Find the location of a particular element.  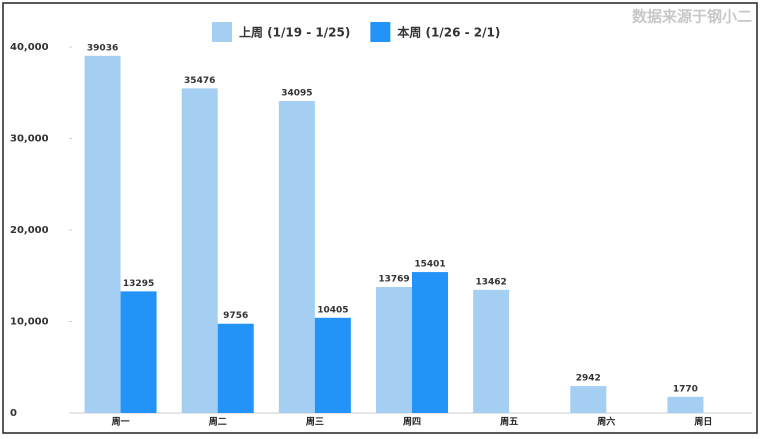

x-tick-label: 周五 is located at coordinates (509, 422).